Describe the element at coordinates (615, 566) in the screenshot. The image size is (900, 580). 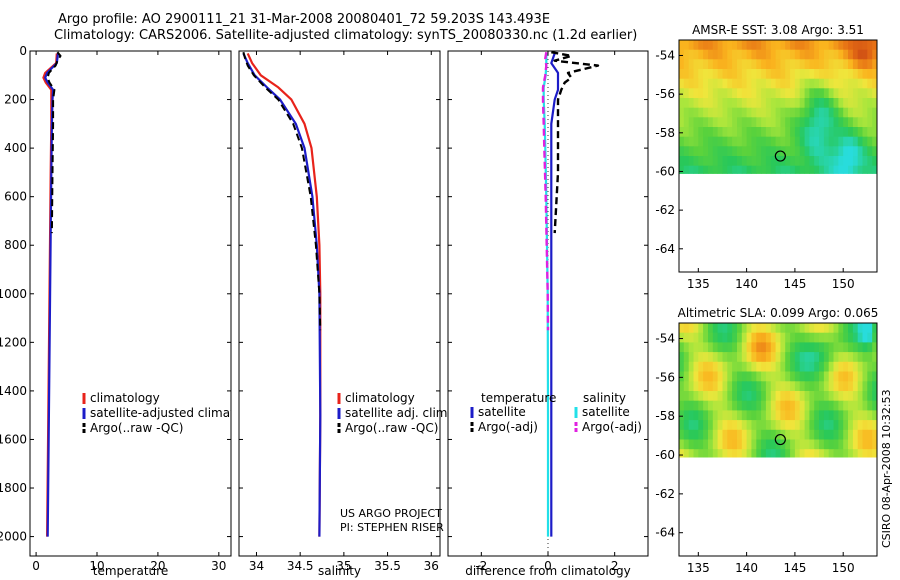
I see `difference-xtick-label: 2` at that location.